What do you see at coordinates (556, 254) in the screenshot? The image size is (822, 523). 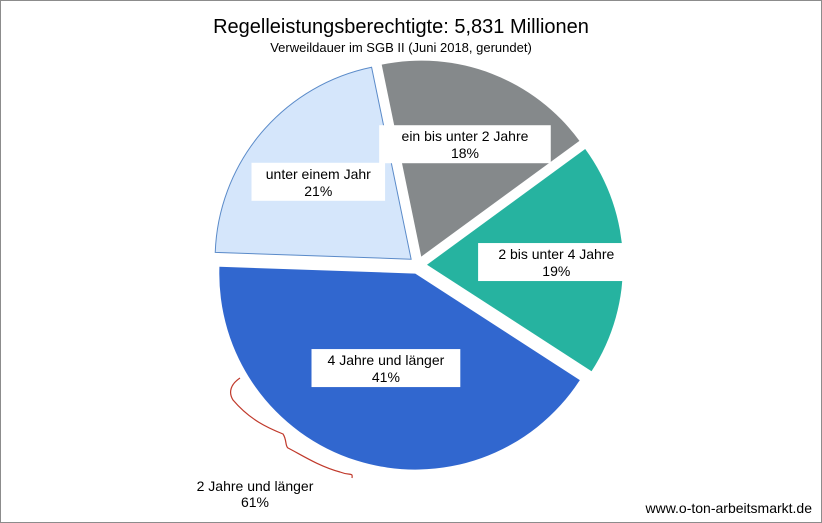 I see `slice-category-label: 2 bis unter 4 Jahre` at bounding box center [556, 254].